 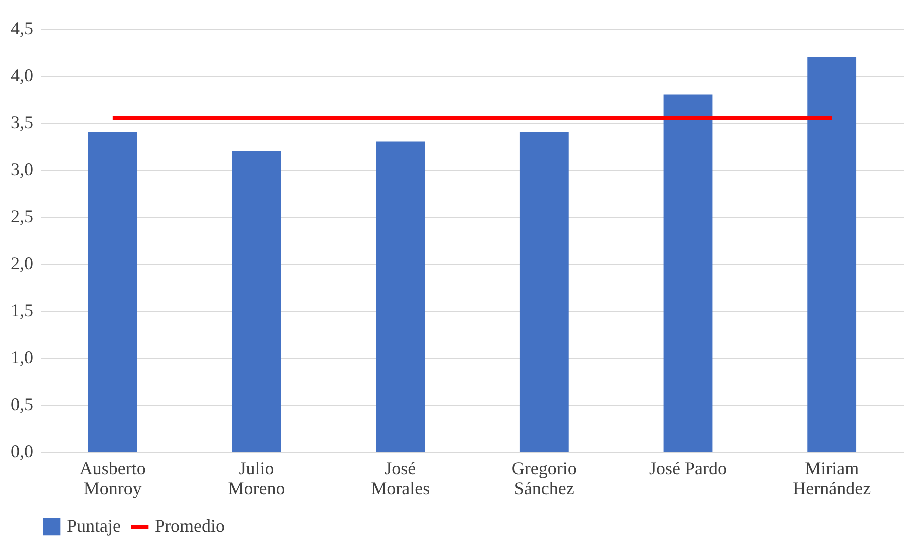 I want to click on y-tick-label: 4,0, so click(x=22, y=76).